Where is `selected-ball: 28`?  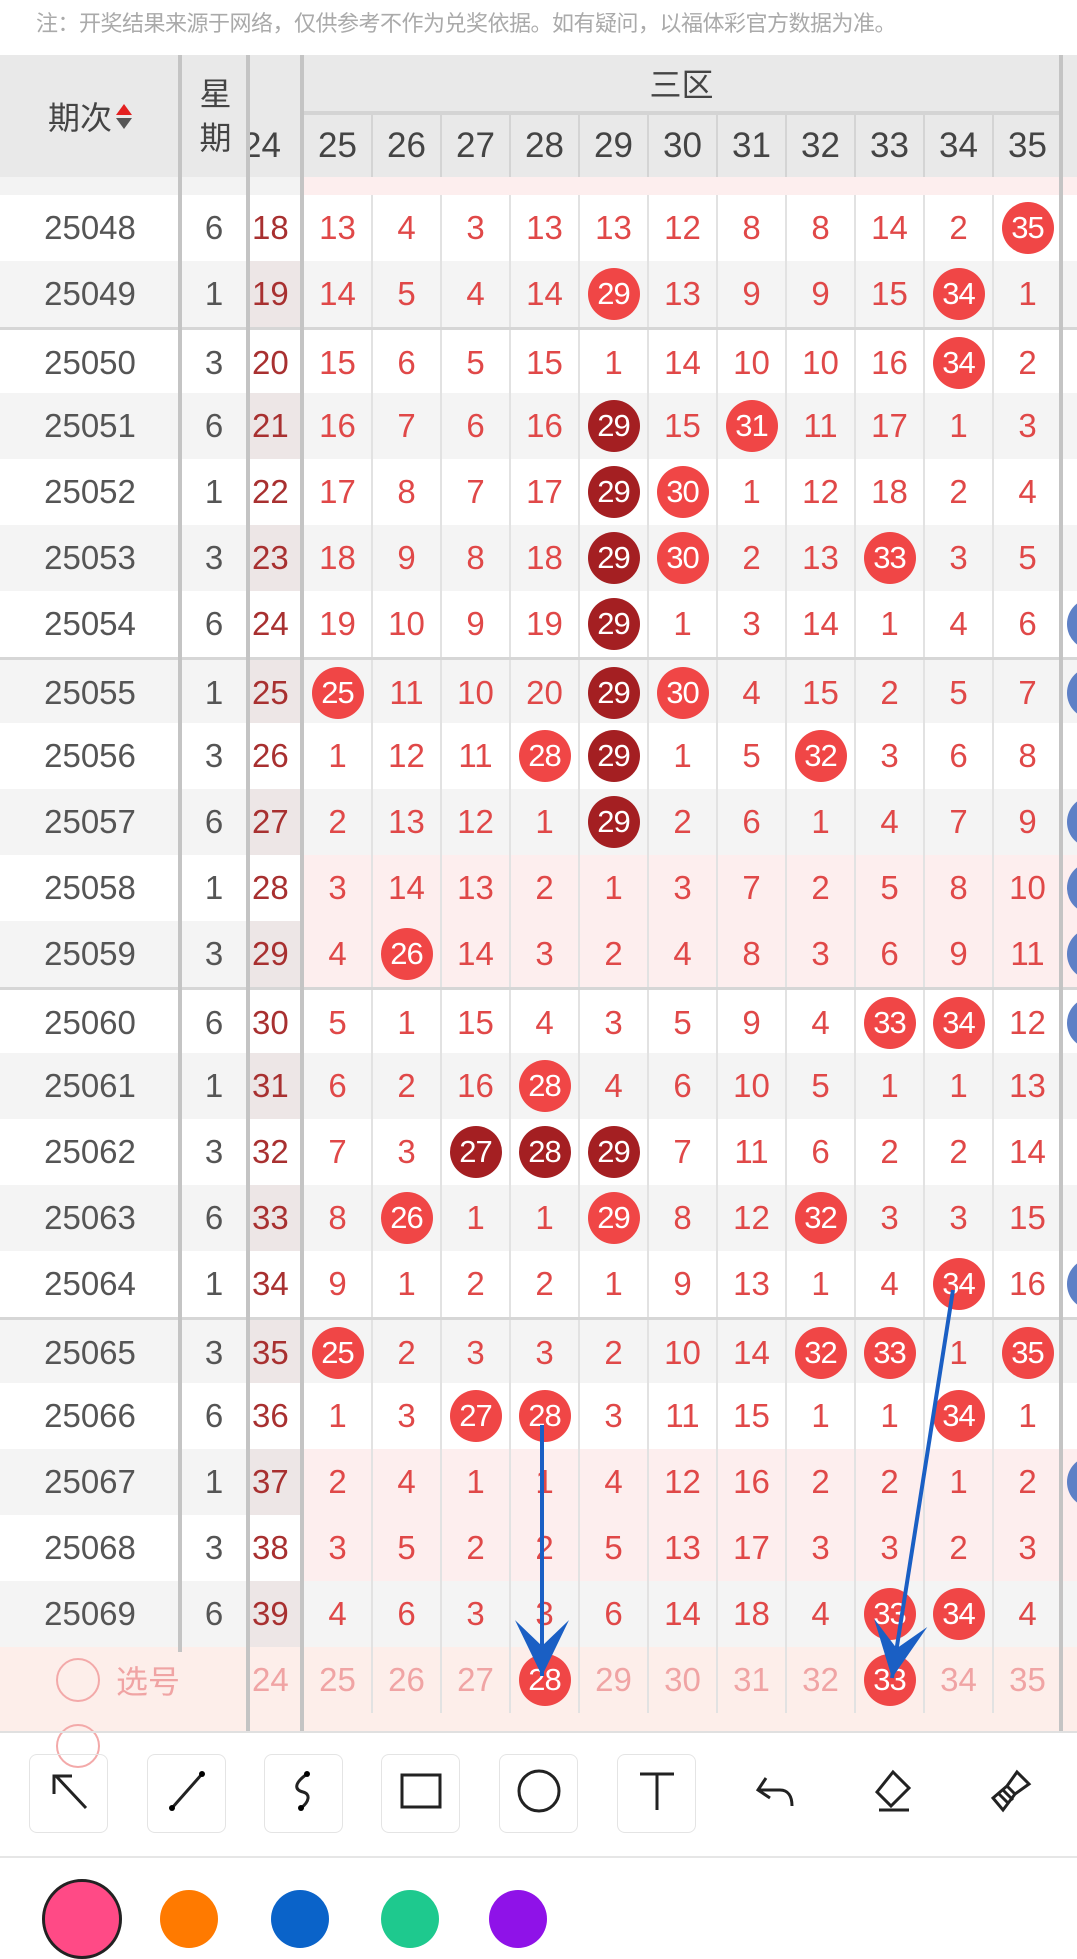
selected-ball: 28 is located at coordinates (544, 1680).